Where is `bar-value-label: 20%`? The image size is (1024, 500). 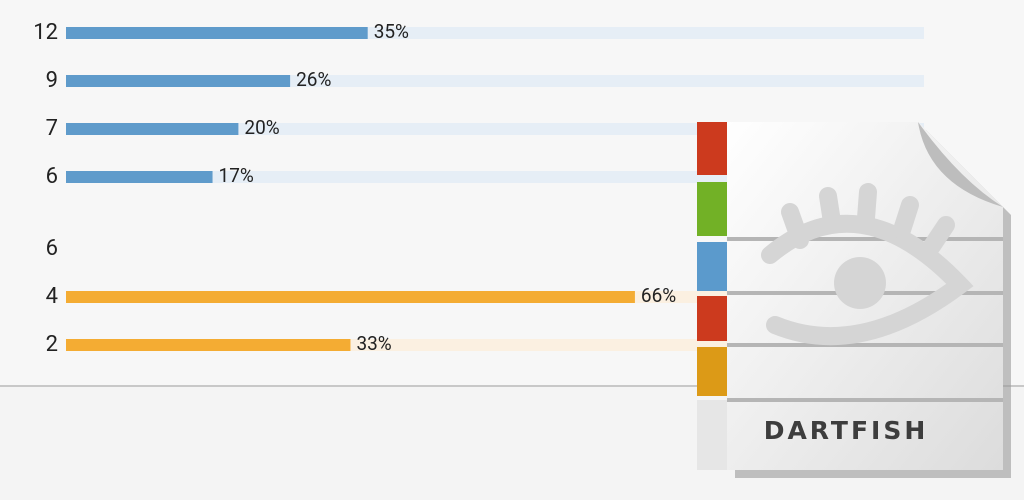
bar-value-label: 20% is located at coordinates (261, 127).